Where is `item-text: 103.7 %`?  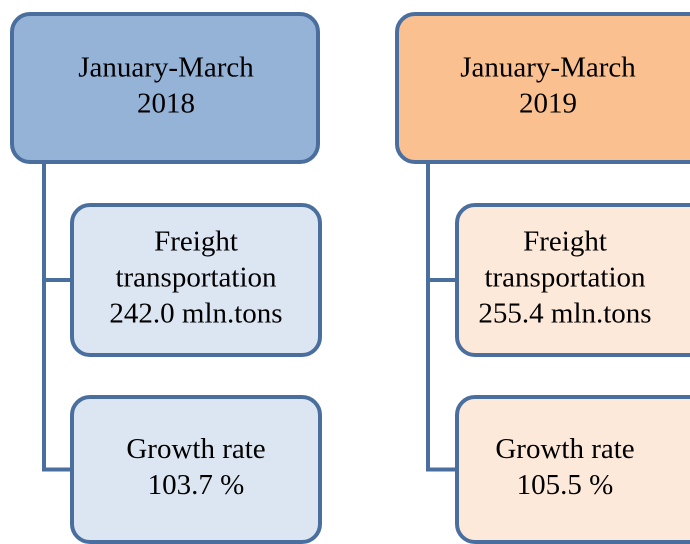 item-text: 103.7 % is located at coordinates (196, 485).